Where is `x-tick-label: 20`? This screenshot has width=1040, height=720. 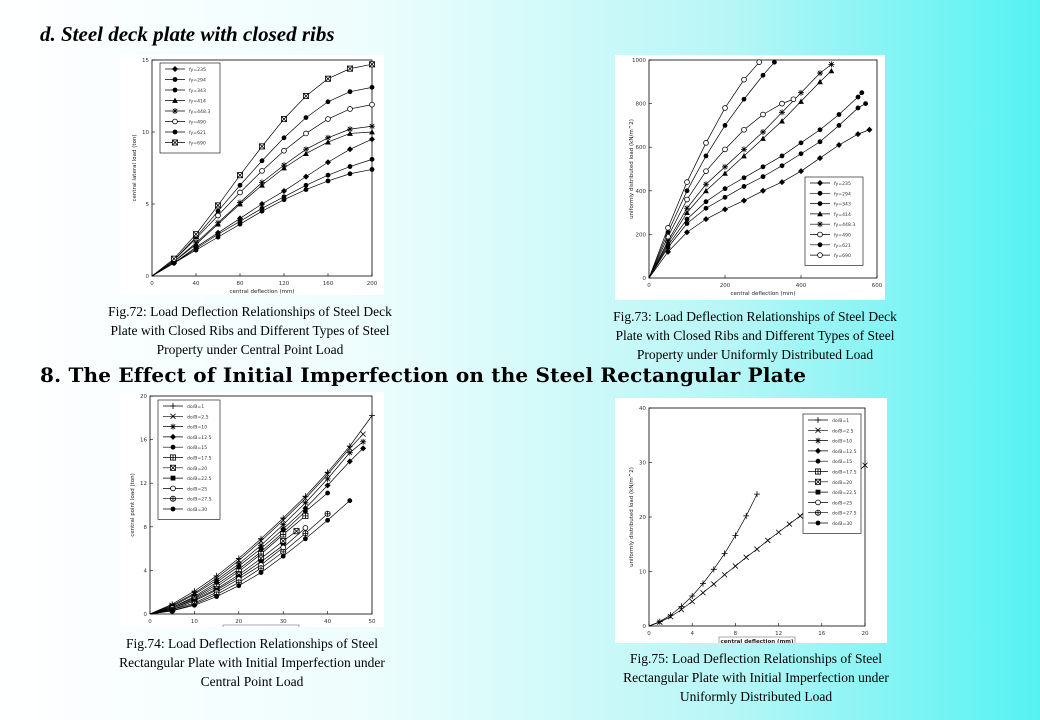
x-tick-label: 20 is located at coordinates (238, 622).